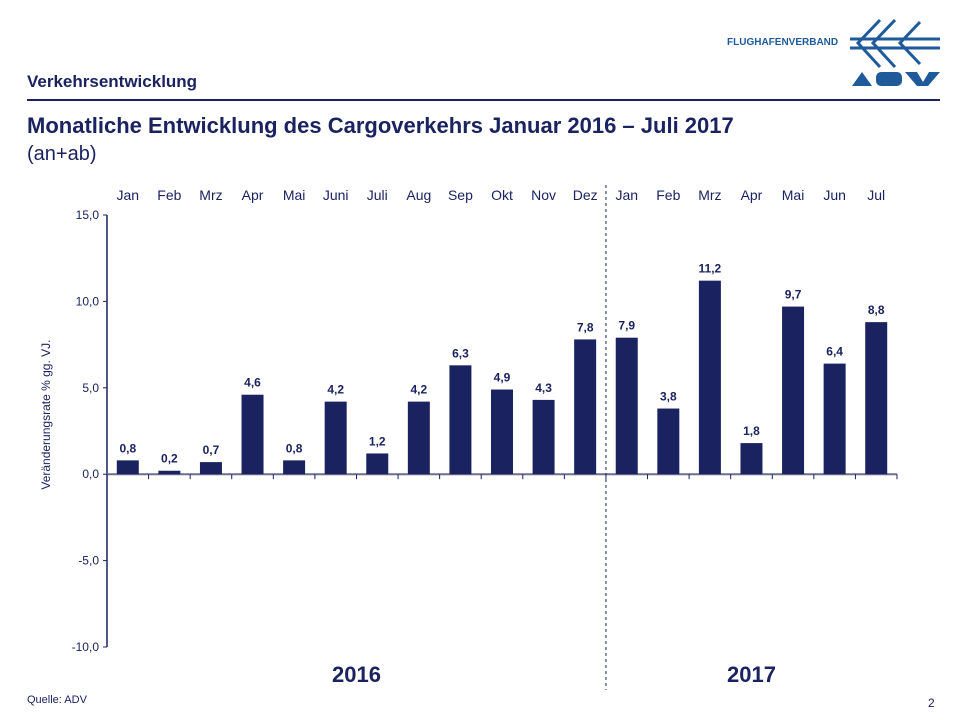 Image resolution: width=960 pixels, height=720 pixels. What do you see at coordinates (88, 215) in the screenshot?
I see `y-tick-label: 15,0` at bounding box center [88, 215].